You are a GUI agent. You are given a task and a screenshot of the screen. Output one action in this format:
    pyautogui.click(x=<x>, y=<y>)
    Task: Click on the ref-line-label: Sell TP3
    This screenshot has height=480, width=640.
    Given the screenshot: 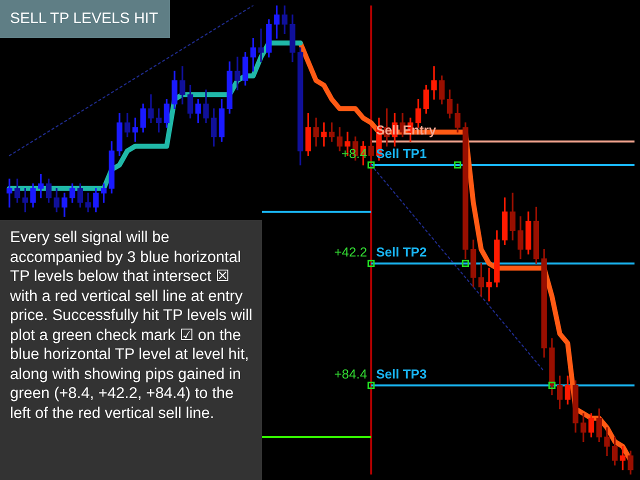 What is the action you would take?
    pyautogui.click(x=401, y=374)
    